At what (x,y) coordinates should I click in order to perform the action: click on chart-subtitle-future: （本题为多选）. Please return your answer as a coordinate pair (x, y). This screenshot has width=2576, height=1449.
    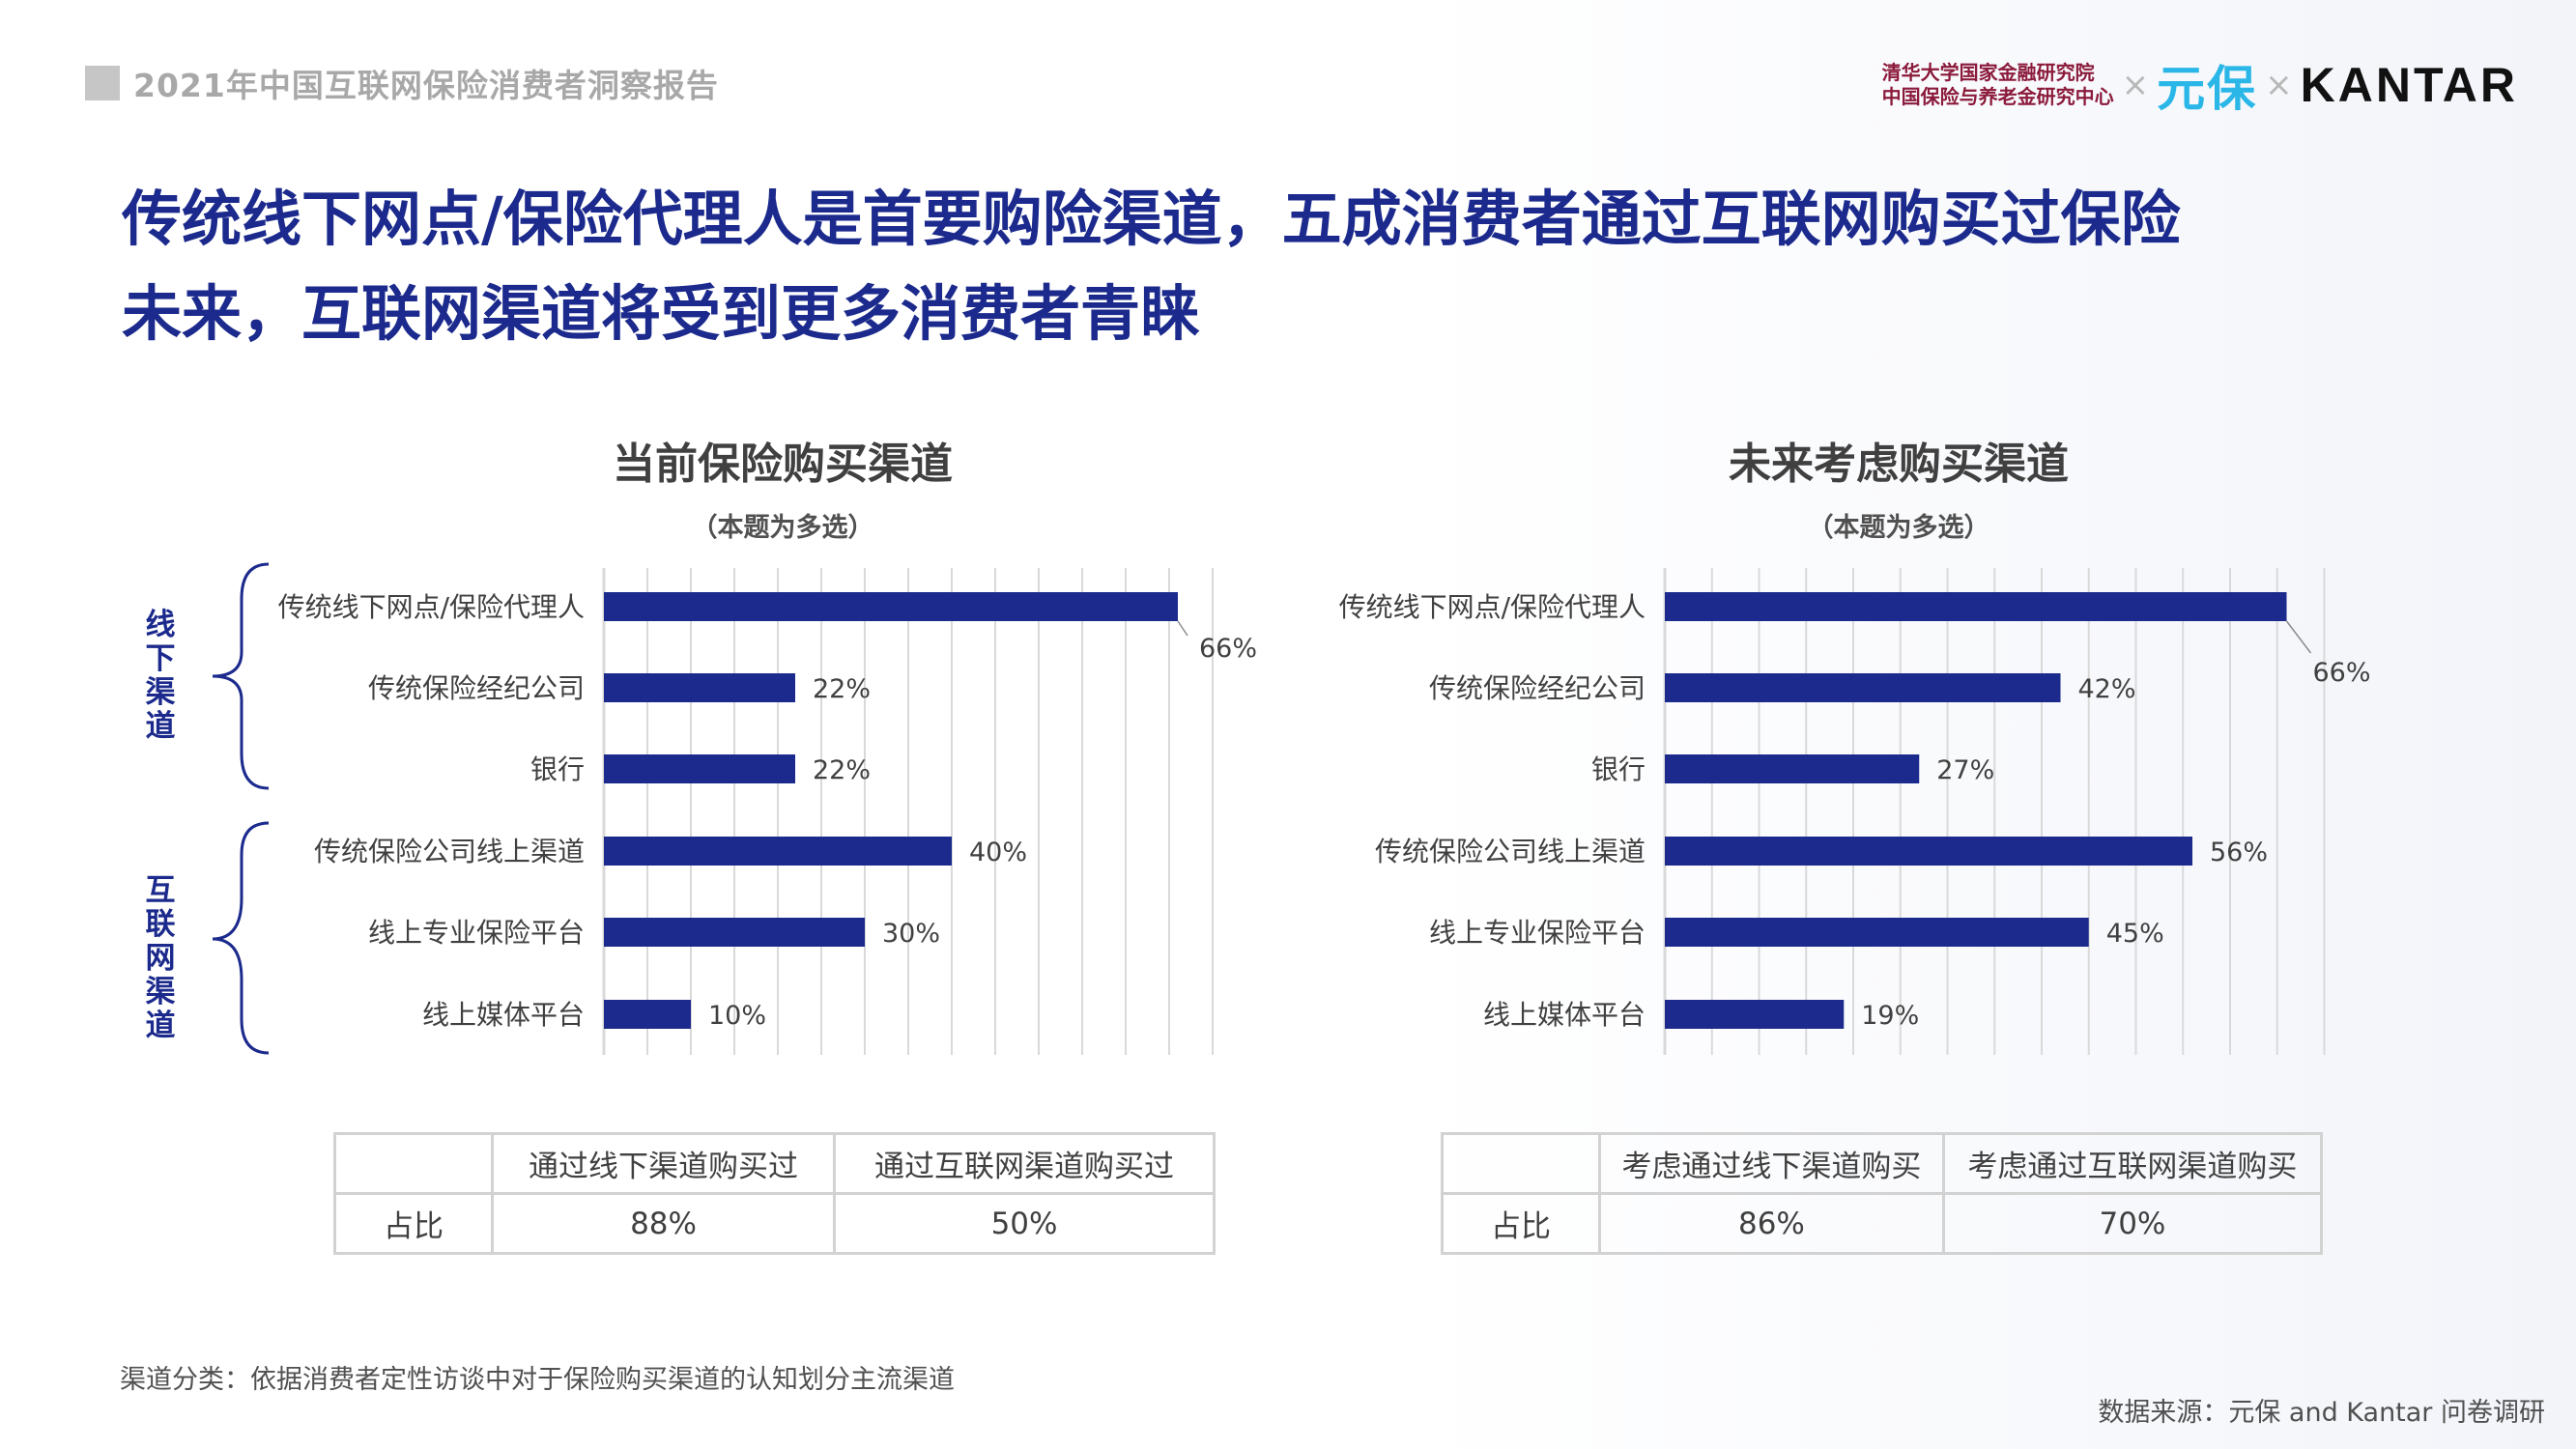
    Looking at the image, I should click on (1899, 528).